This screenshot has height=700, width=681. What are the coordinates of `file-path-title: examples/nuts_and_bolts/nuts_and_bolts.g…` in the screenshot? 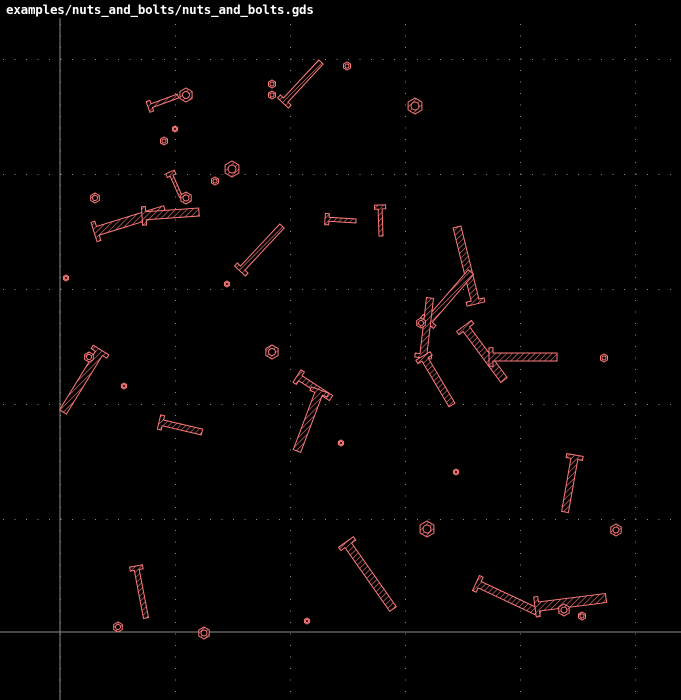 It's located at (160, 9).